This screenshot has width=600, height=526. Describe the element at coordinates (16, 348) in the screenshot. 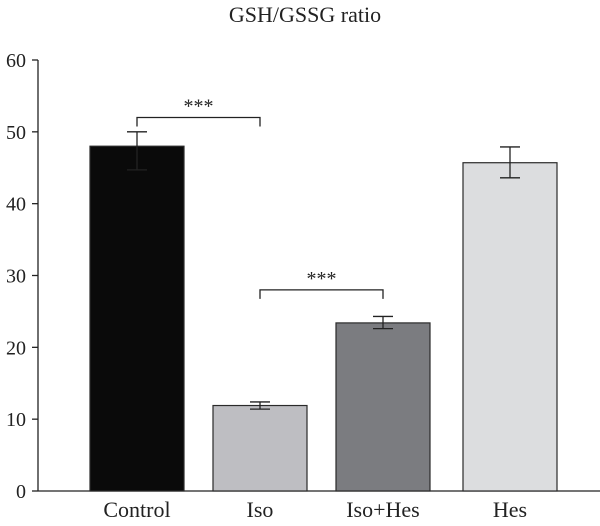

I see `y-tick-label: 20` at that location.